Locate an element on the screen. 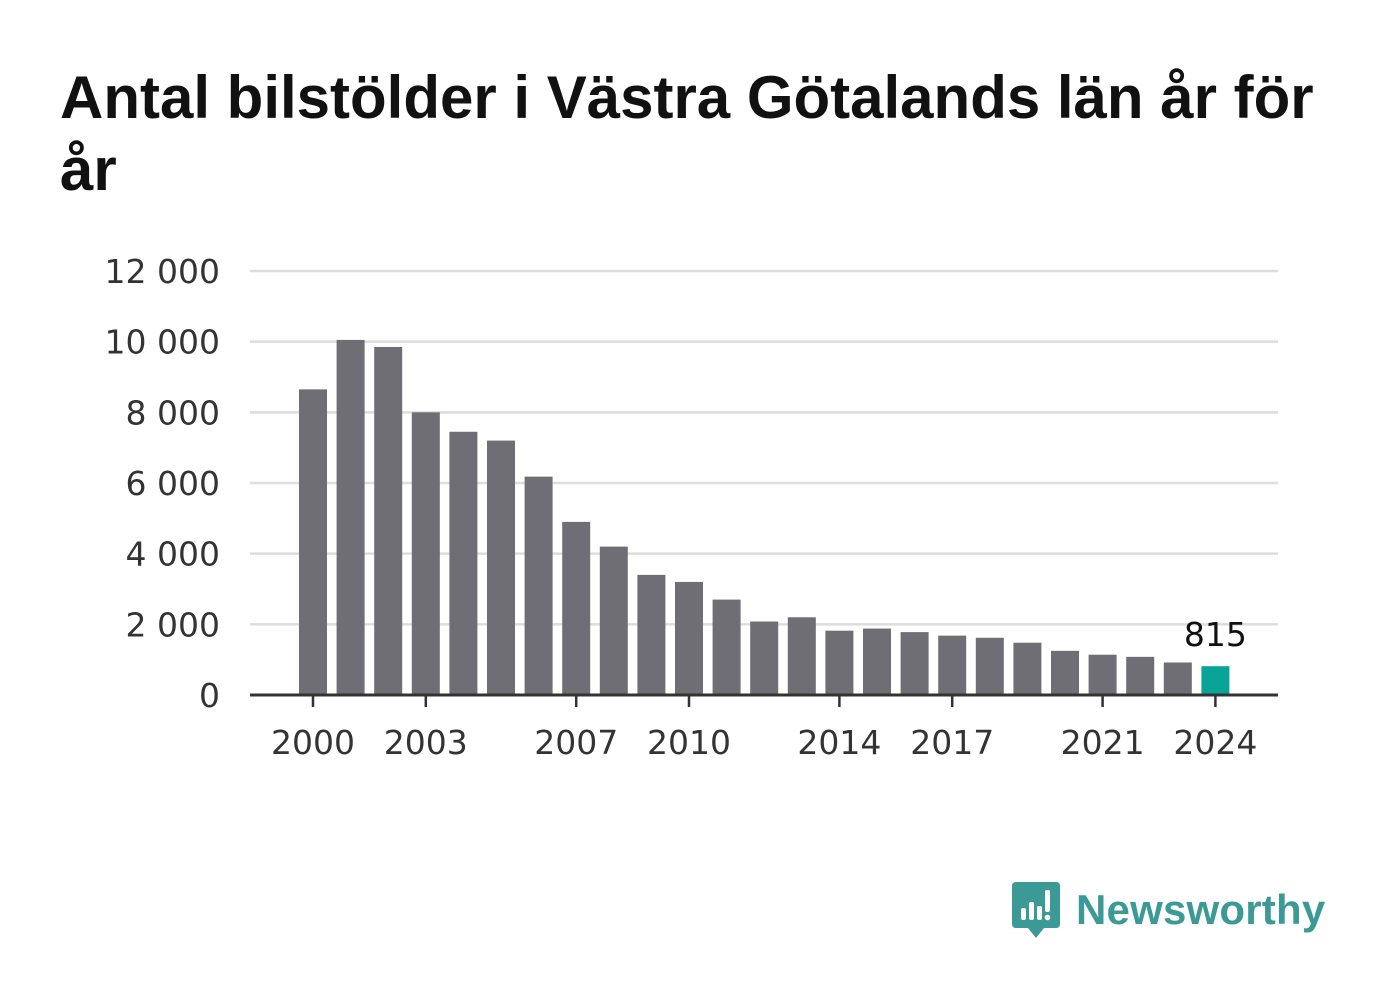  bar-2003 is located at coordinates (425, 553).